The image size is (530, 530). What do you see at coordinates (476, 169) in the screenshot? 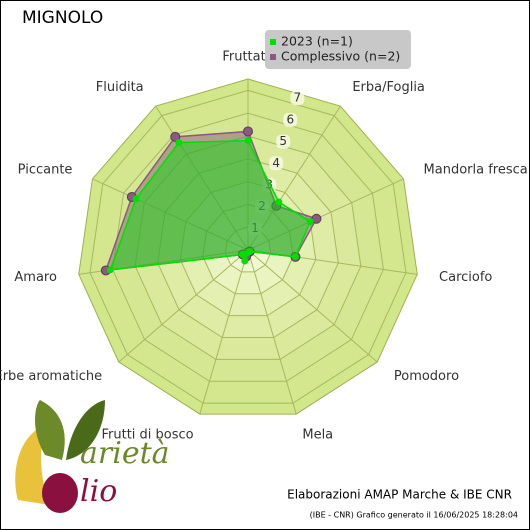
I see `axis-label: Mandorla fresca` at bounding box center [476, 169].